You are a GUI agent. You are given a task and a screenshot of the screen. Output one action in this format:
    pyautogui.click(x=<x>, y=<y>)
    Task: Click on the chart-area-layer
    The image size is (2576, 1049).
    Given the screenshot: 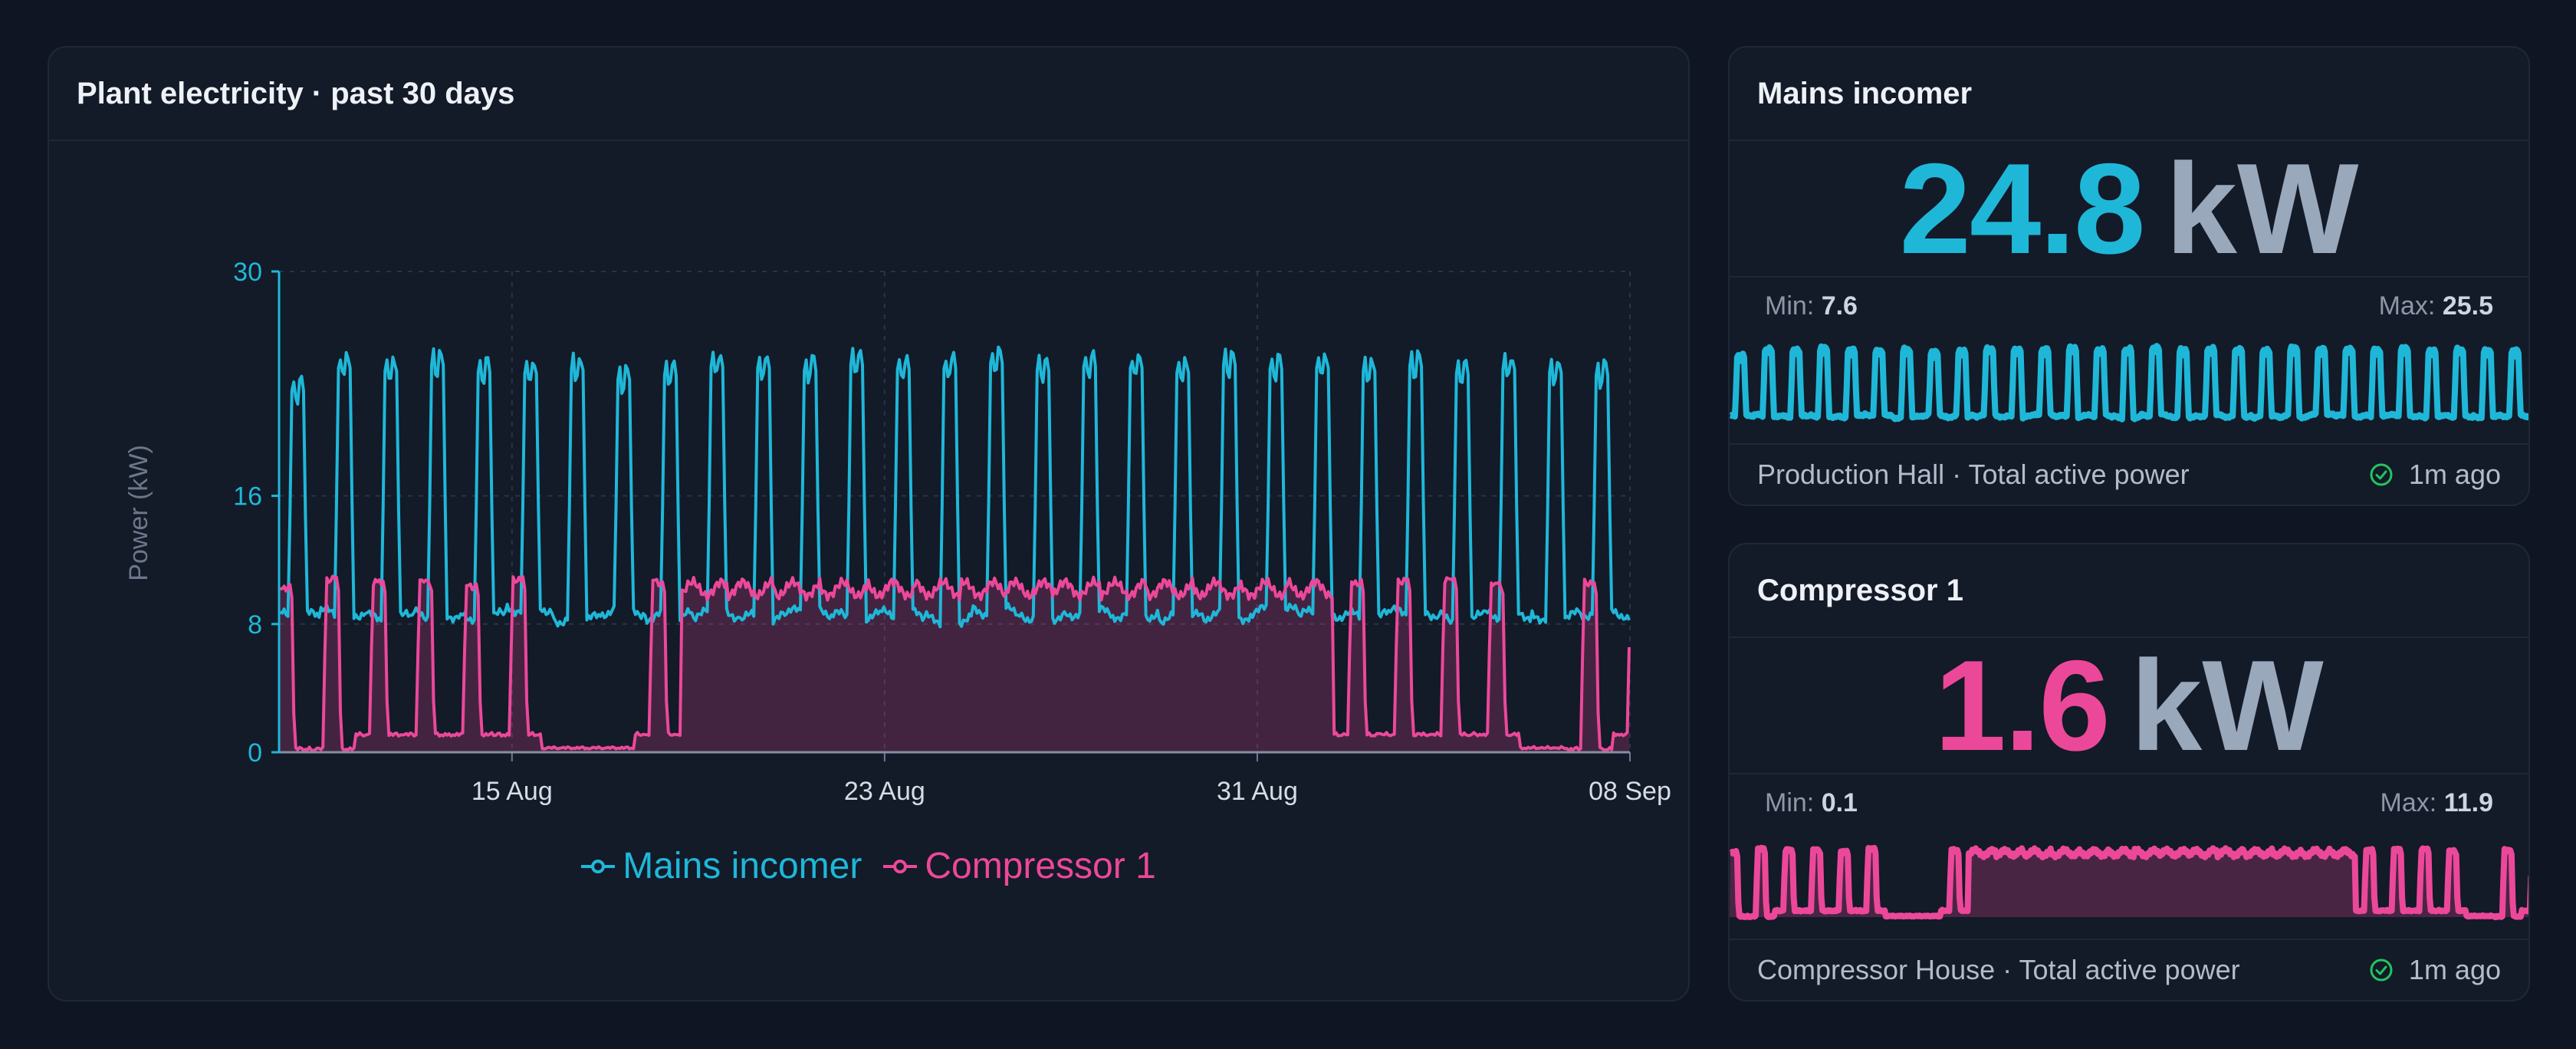 What is the action you would take?
    pyautogui.click(x=955, y=664)
    